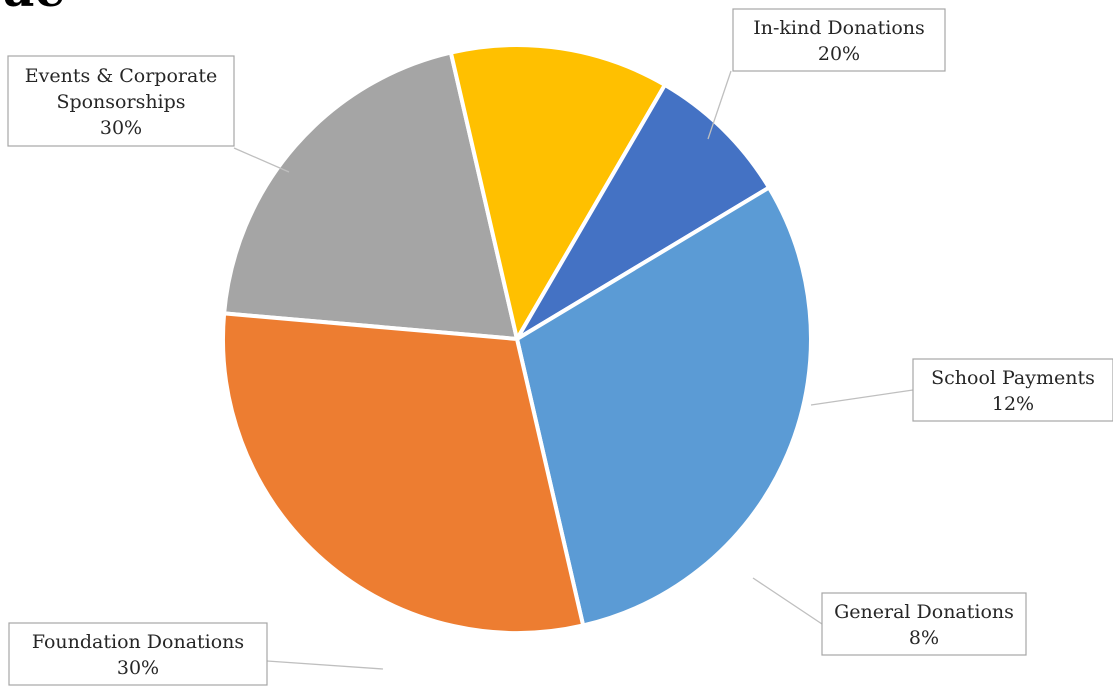 This screenshot has width=1113, height=686. I want to click on data-label-value: 8%, so click(924, 638).